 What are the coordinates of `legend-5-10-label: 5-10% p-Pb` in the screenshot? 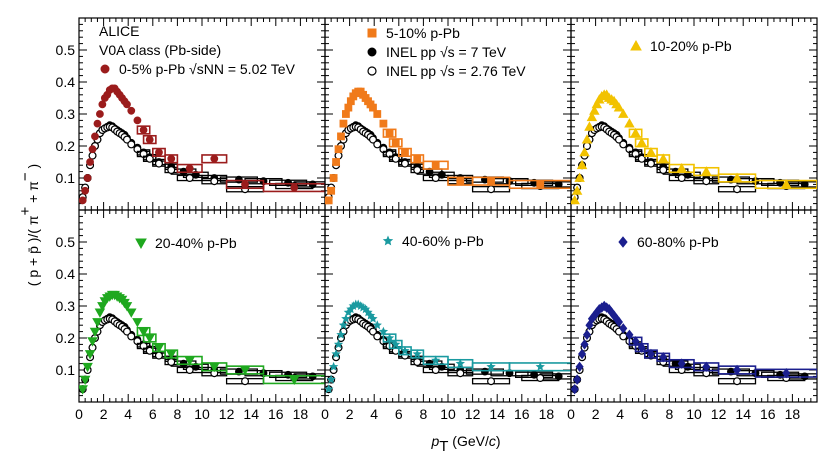 It's located at (423, 33).